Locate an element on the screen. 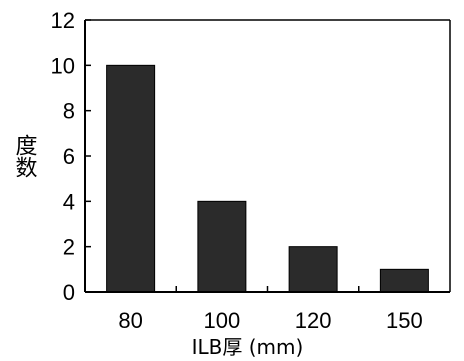  y-tick-label: 4 is located at coordinates (69, 201).